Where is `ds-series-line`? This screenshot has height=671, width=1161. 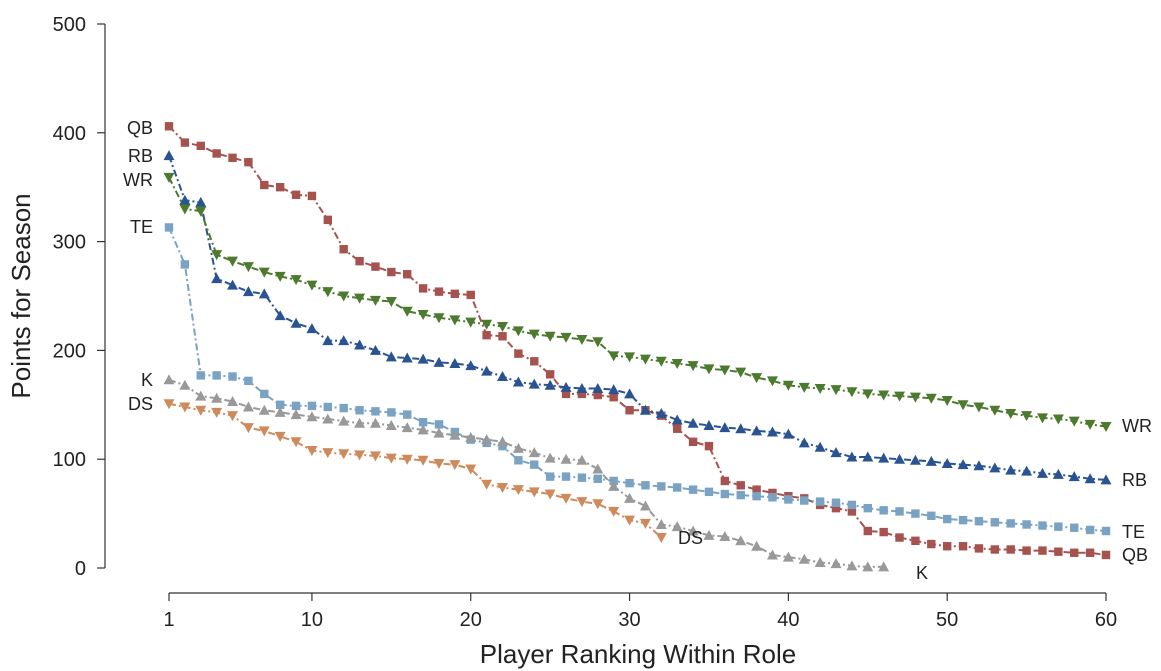
ds-series-line is located at coordinates (415, 470).